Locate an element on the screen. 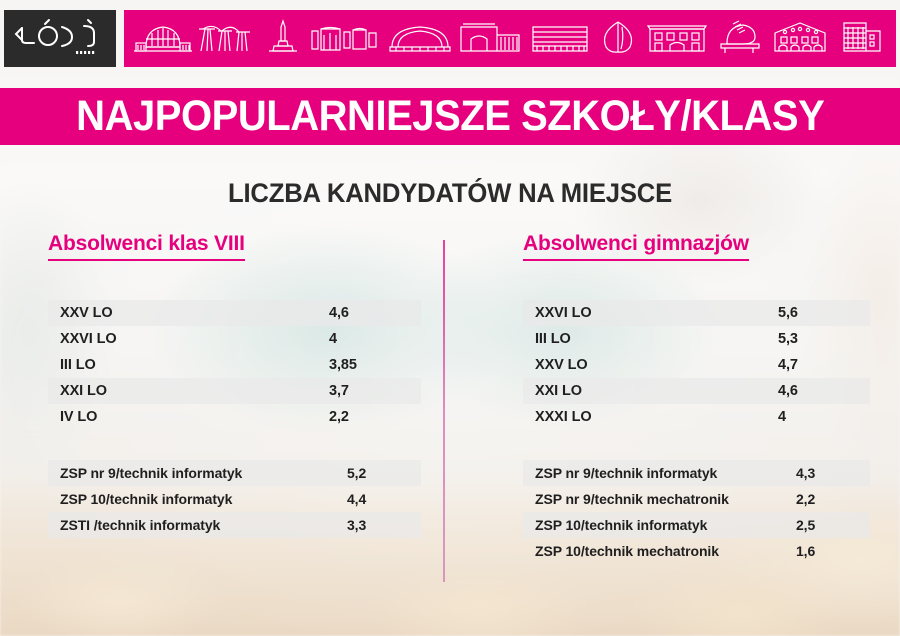 The height and width of the screenshot is (636, 900). table-row: III LO 5,3 is located at coordinates (696, 339).